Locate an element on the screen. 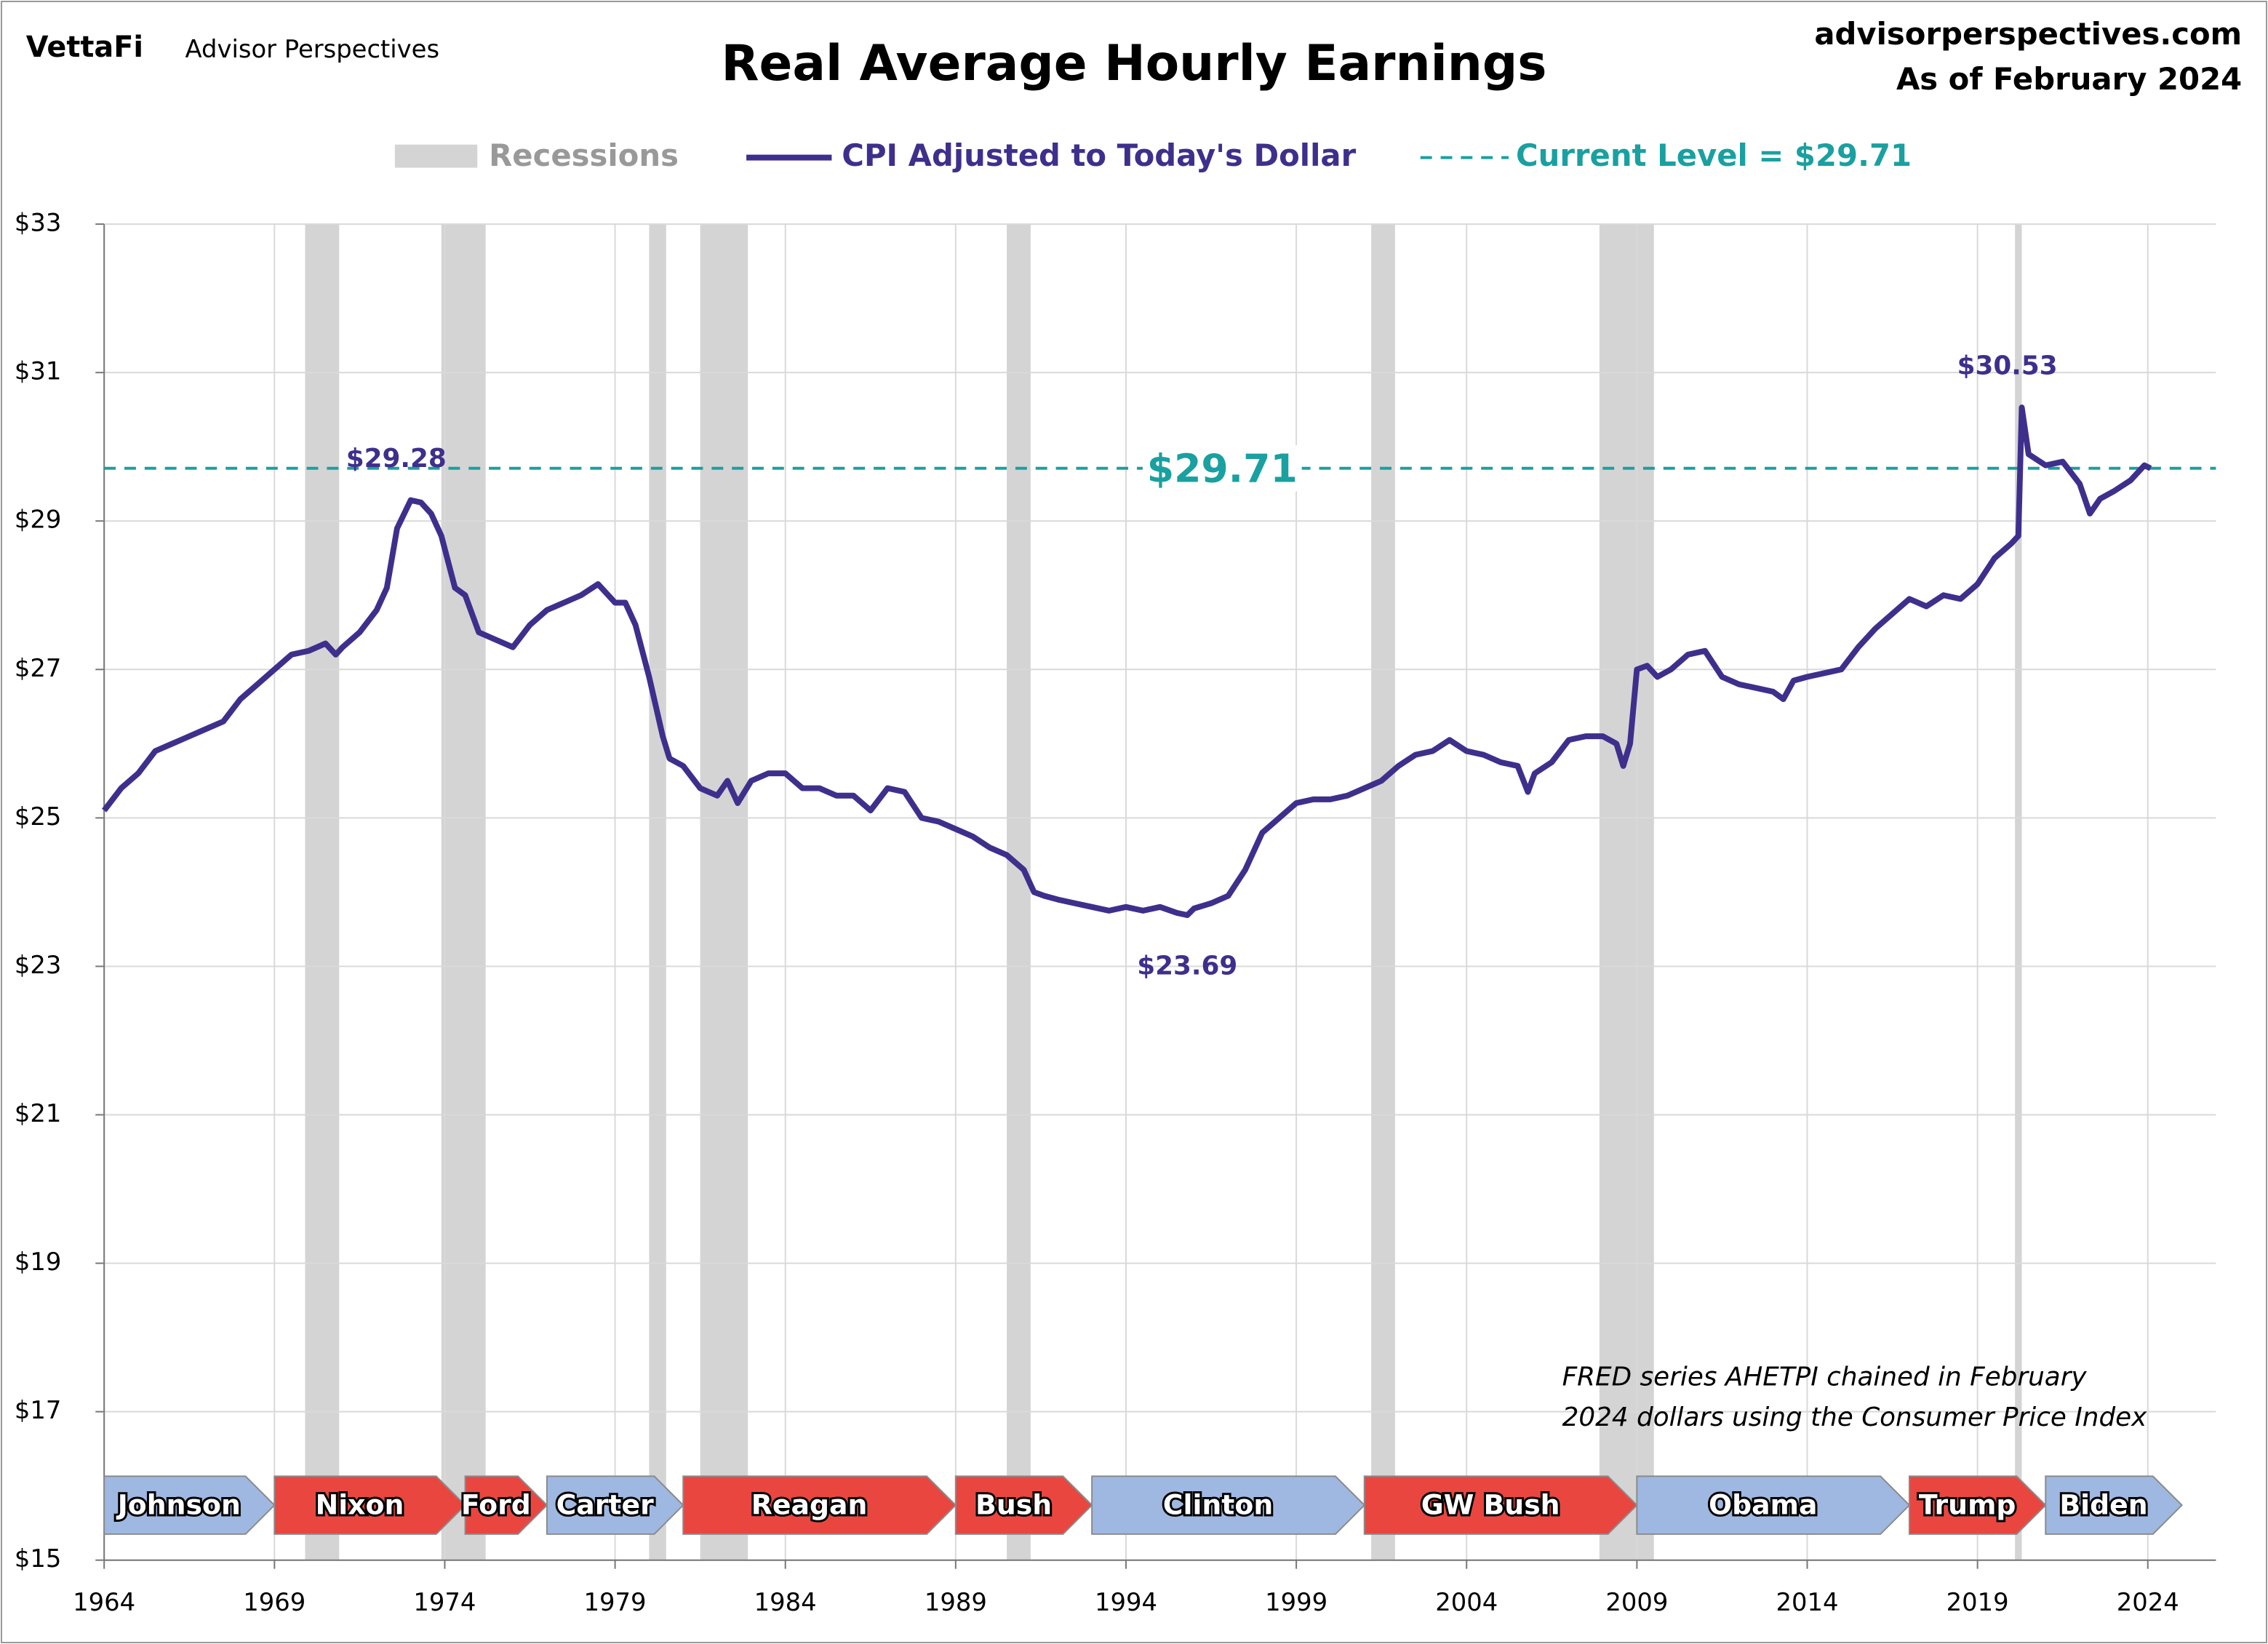 Image resolution: width=2268 pixels, height=1644 pixels. publisher: Advisor Perspectives is located at coordinates (312, 49).